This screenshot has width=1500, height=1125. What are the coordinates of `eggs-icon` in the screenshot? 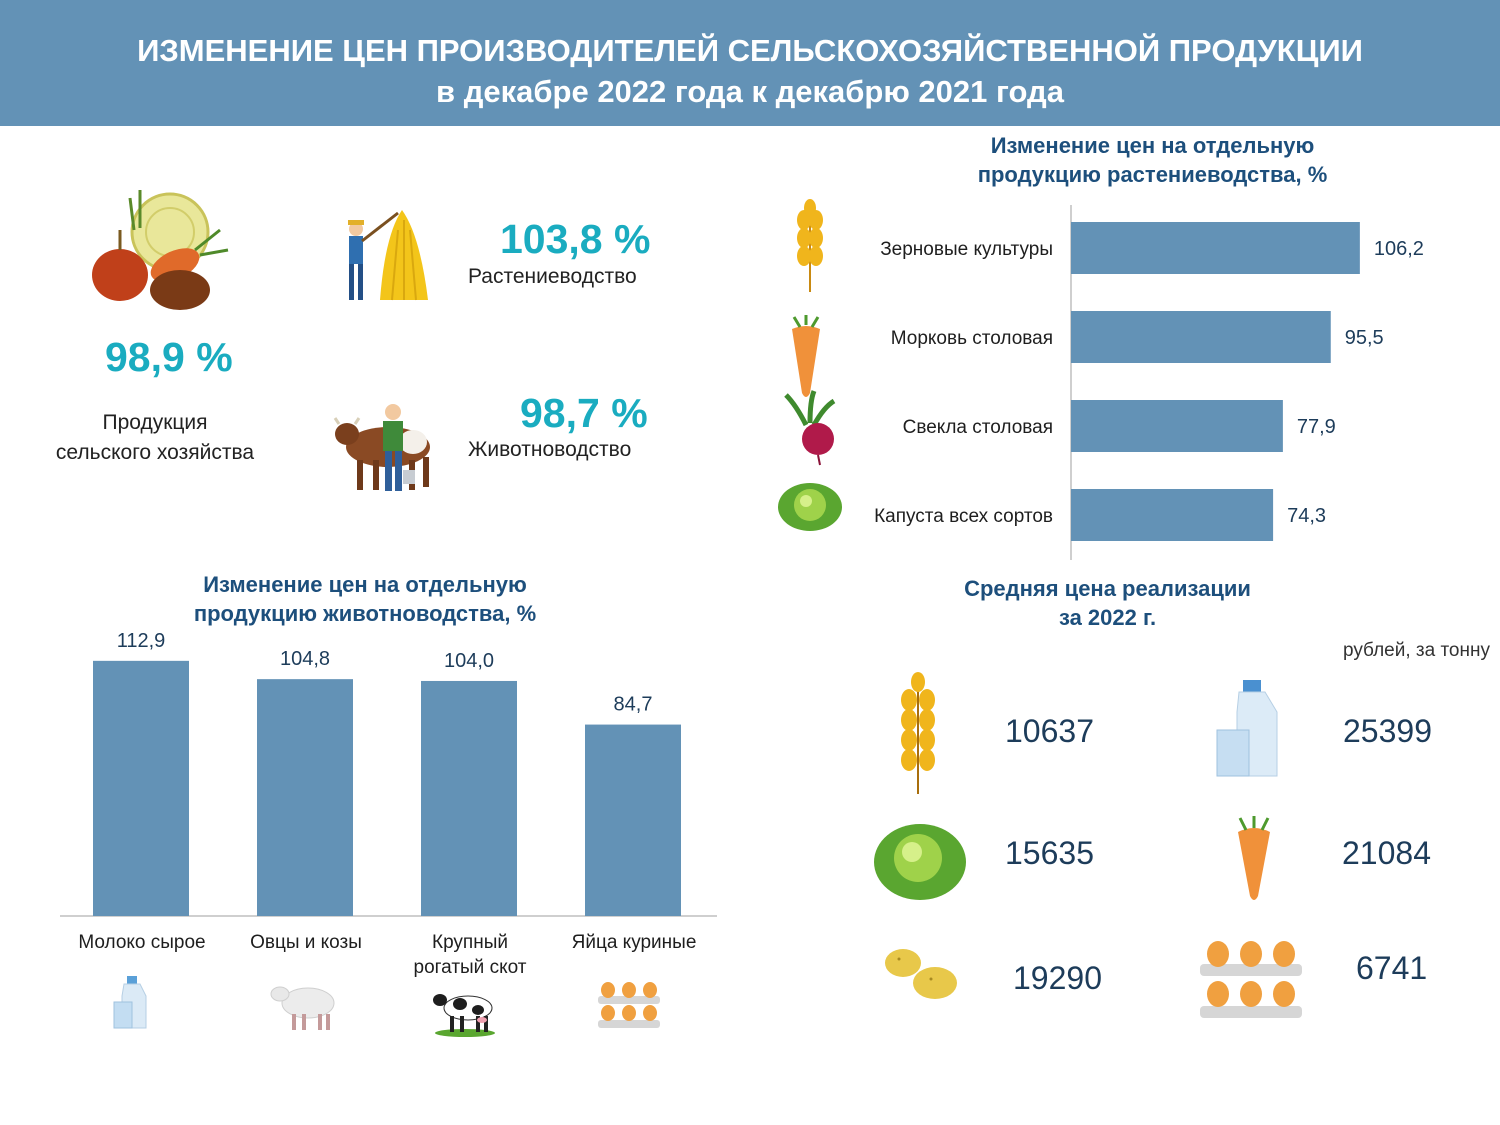 It's located at (629, 1005).